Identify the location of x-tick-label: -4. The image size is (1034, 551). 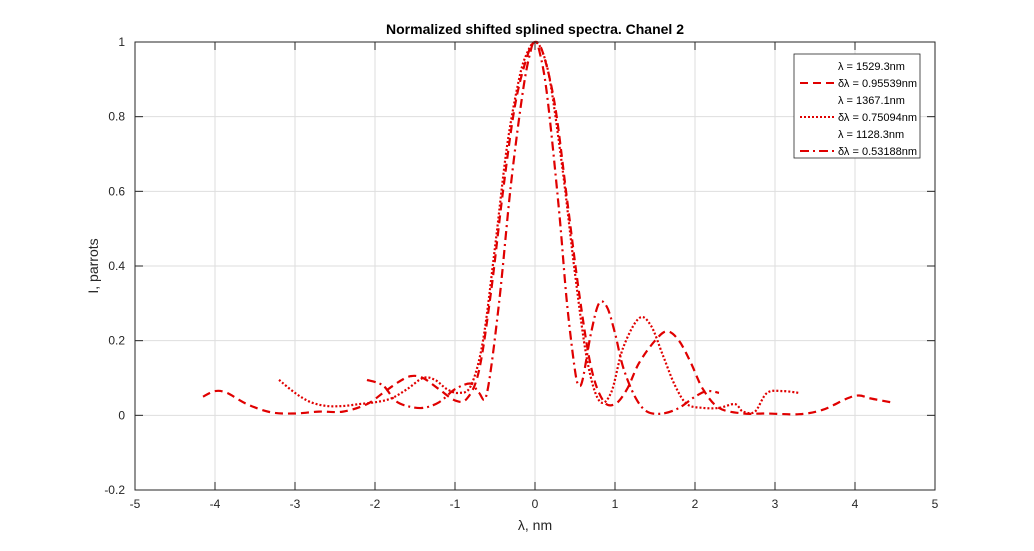
(215, 504).